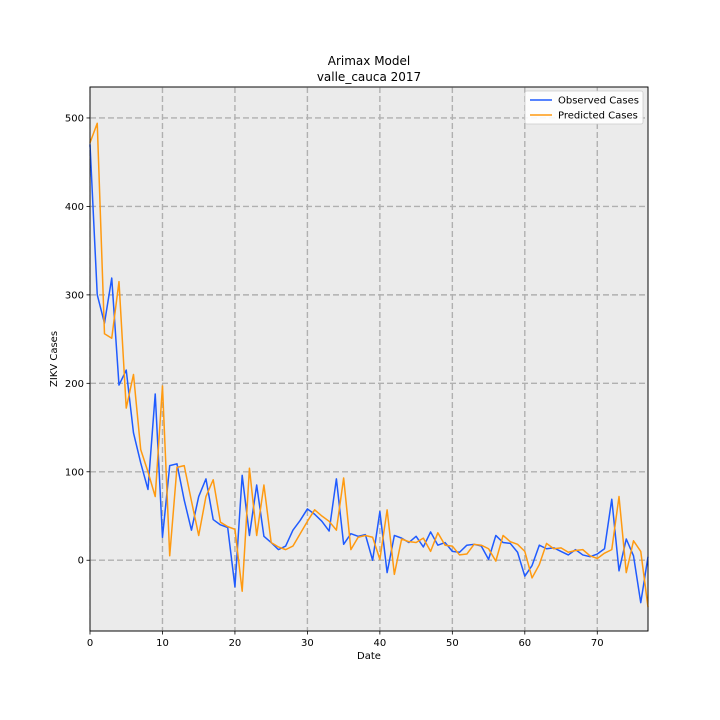 Image resolution: width=720 pixels, height=720 pixels. What do you see at coordinates (74, 384) in the screenshot?
I see `y-tick-label: 200` at bounding box center [74, 384].